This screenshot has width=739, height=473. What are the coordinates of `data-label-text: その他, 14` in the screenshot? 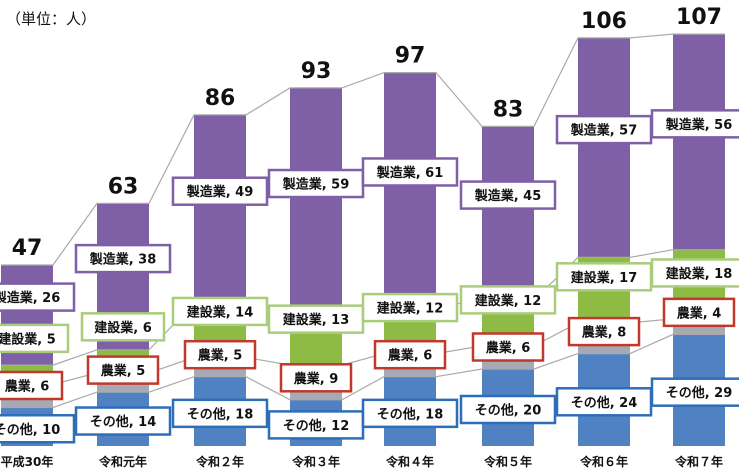 It's located at (123, 422).